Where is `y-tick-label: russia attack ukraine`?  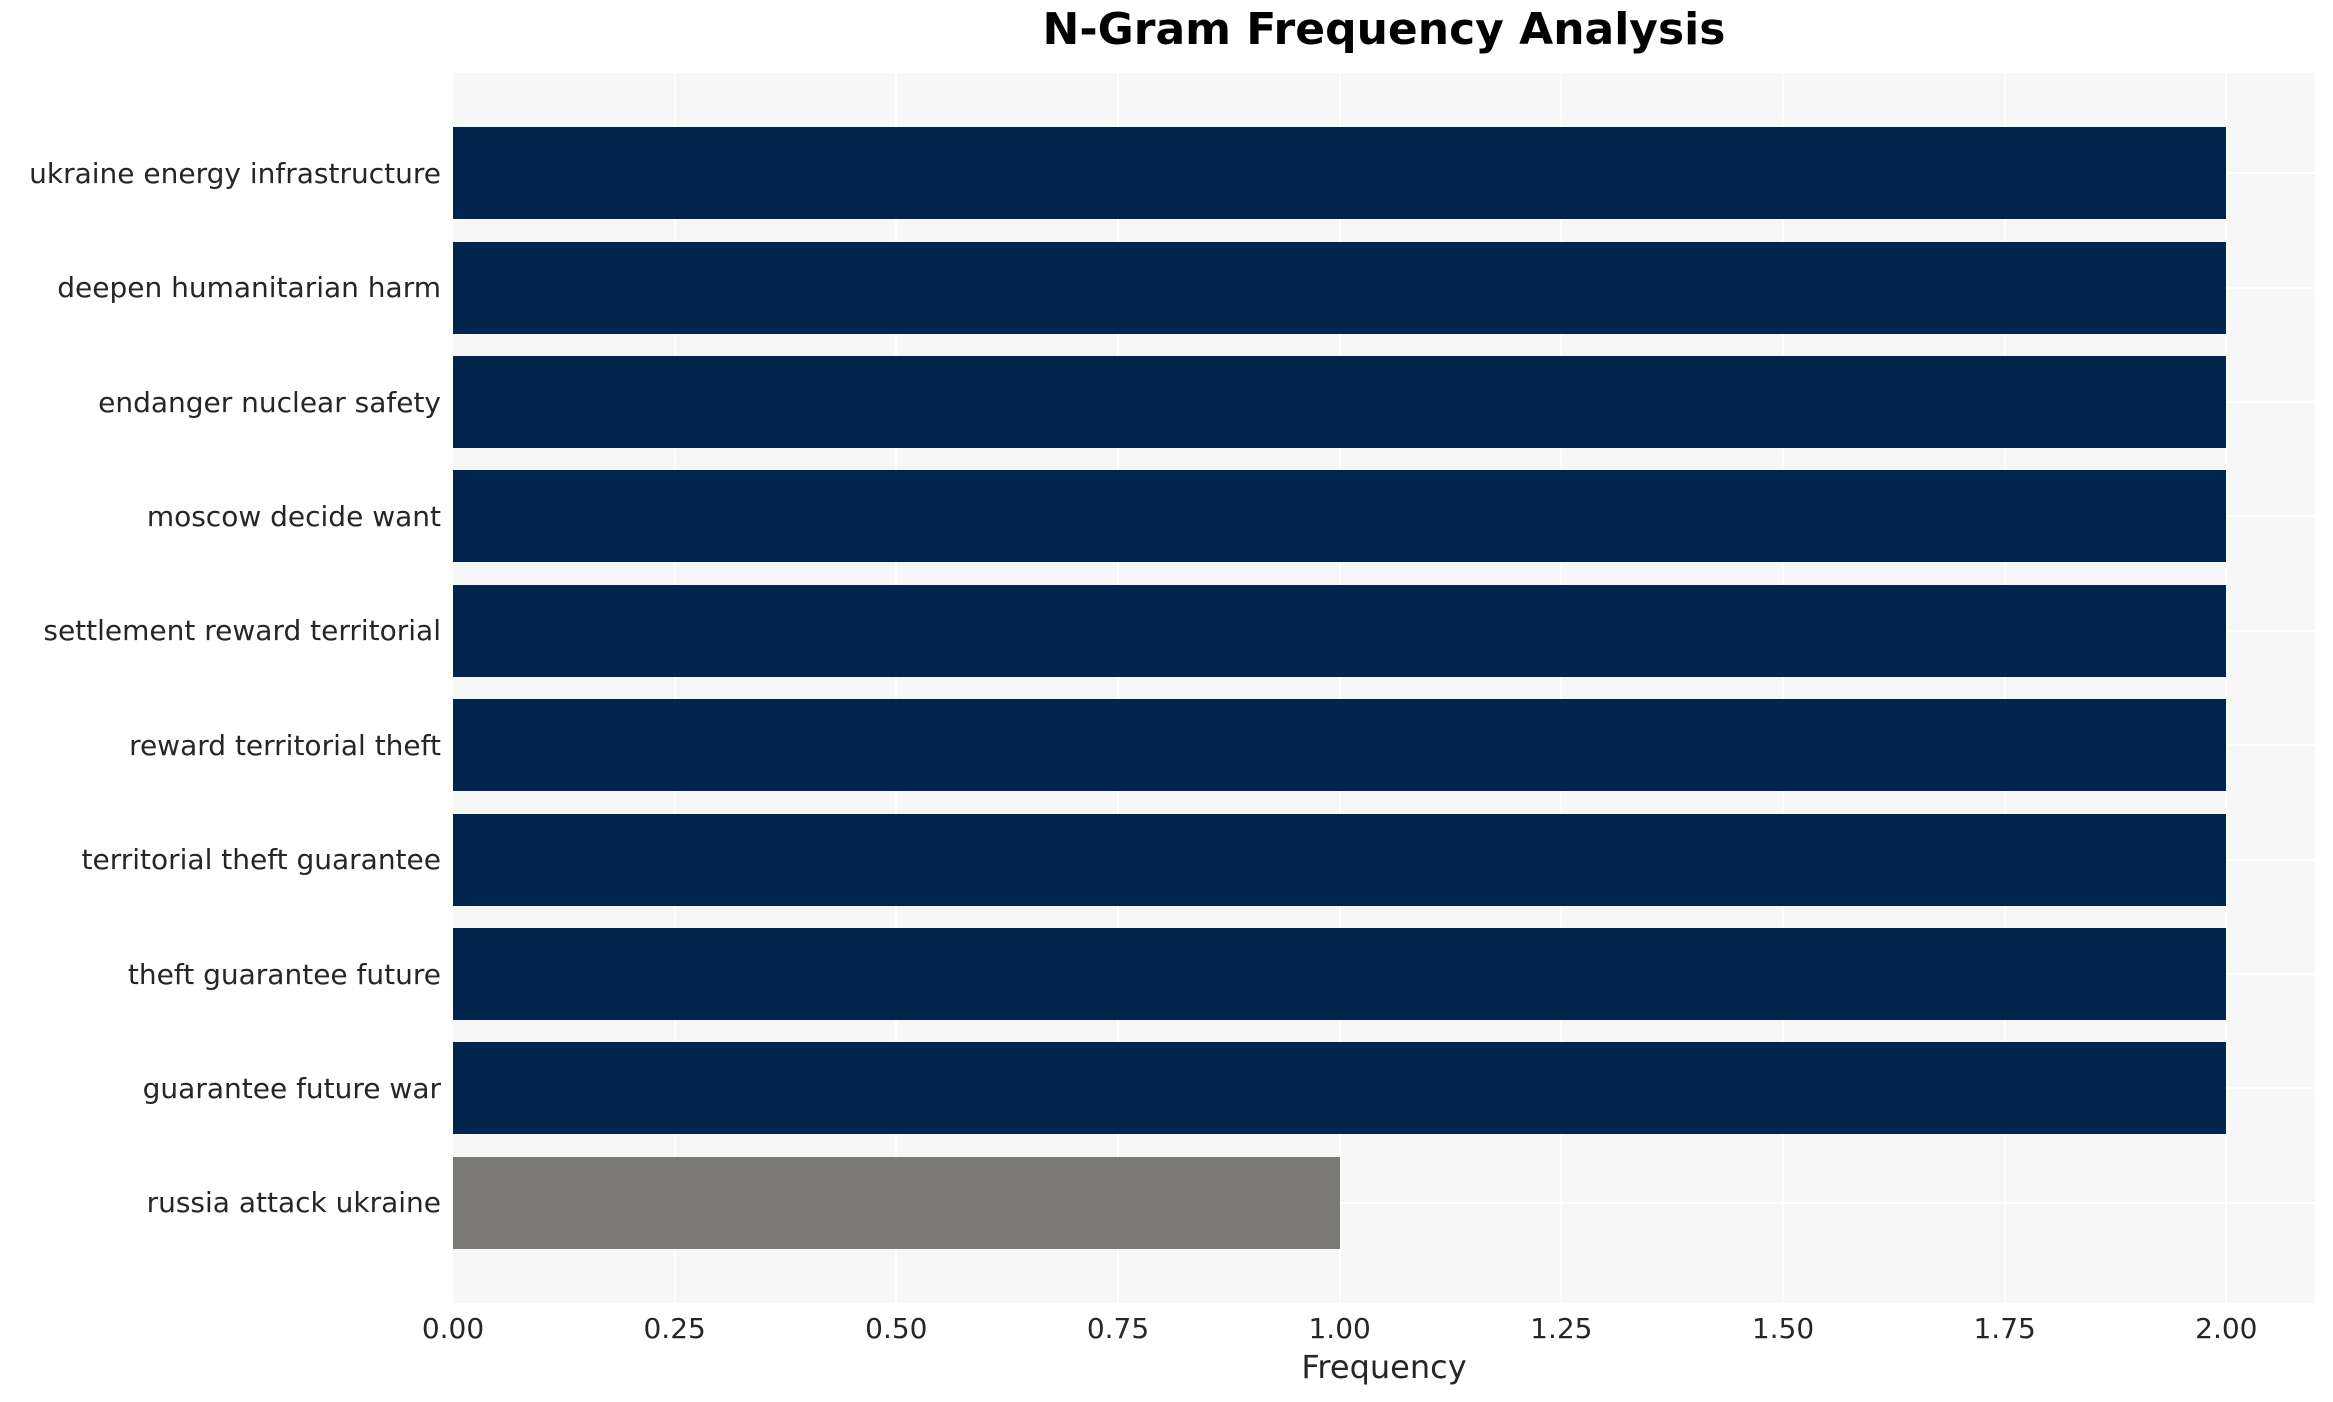
y-tick-label: russia attack ukraine is located at coordinates (293, 1203).